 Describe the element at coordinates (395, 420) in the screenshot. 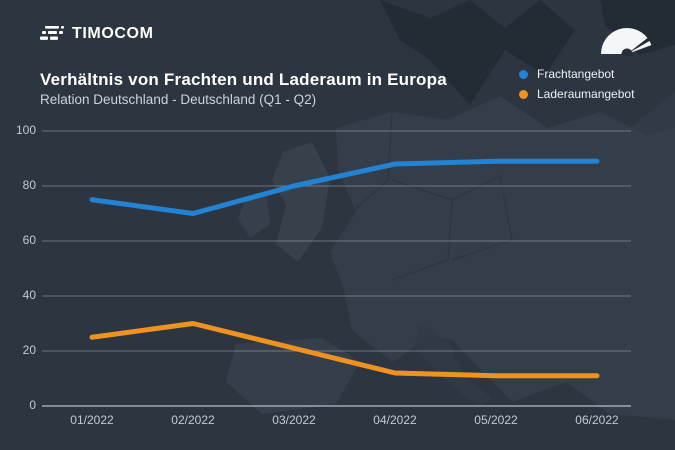

I see `x-tick-label: 04/2022` at that location.